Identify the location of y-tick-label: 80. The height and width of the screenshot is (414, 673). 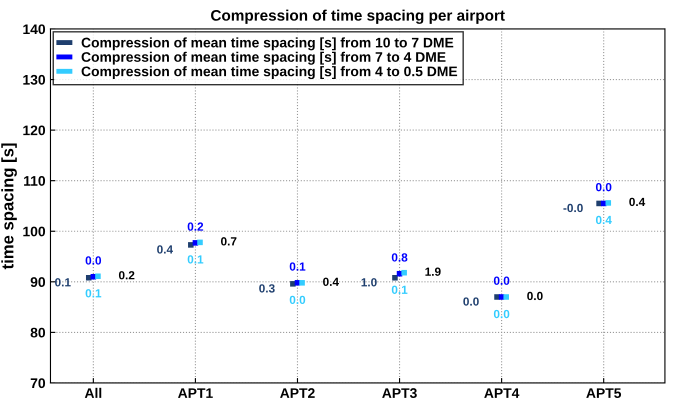
(38, 333).